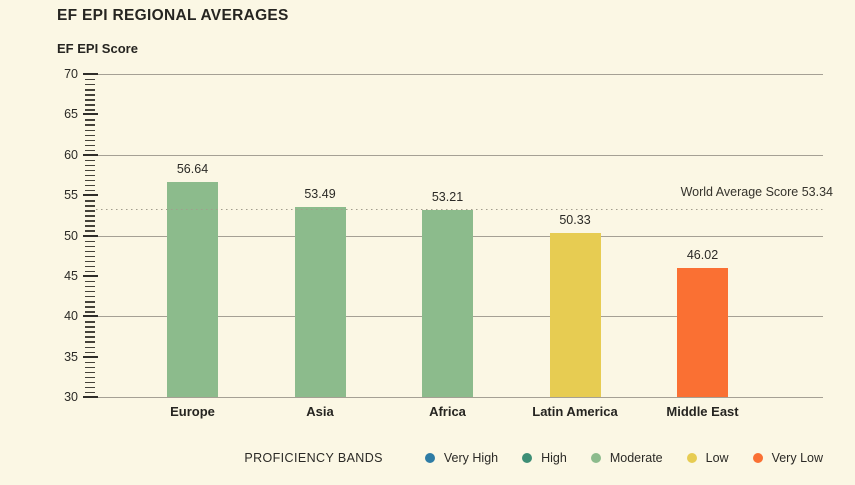 The width and height of the screenshot is (855, 485). What do you see at coordinates (787, 458) in the screenshot?
I see `legend-item-very-low: Very Low` at bounding box center [787, 458].